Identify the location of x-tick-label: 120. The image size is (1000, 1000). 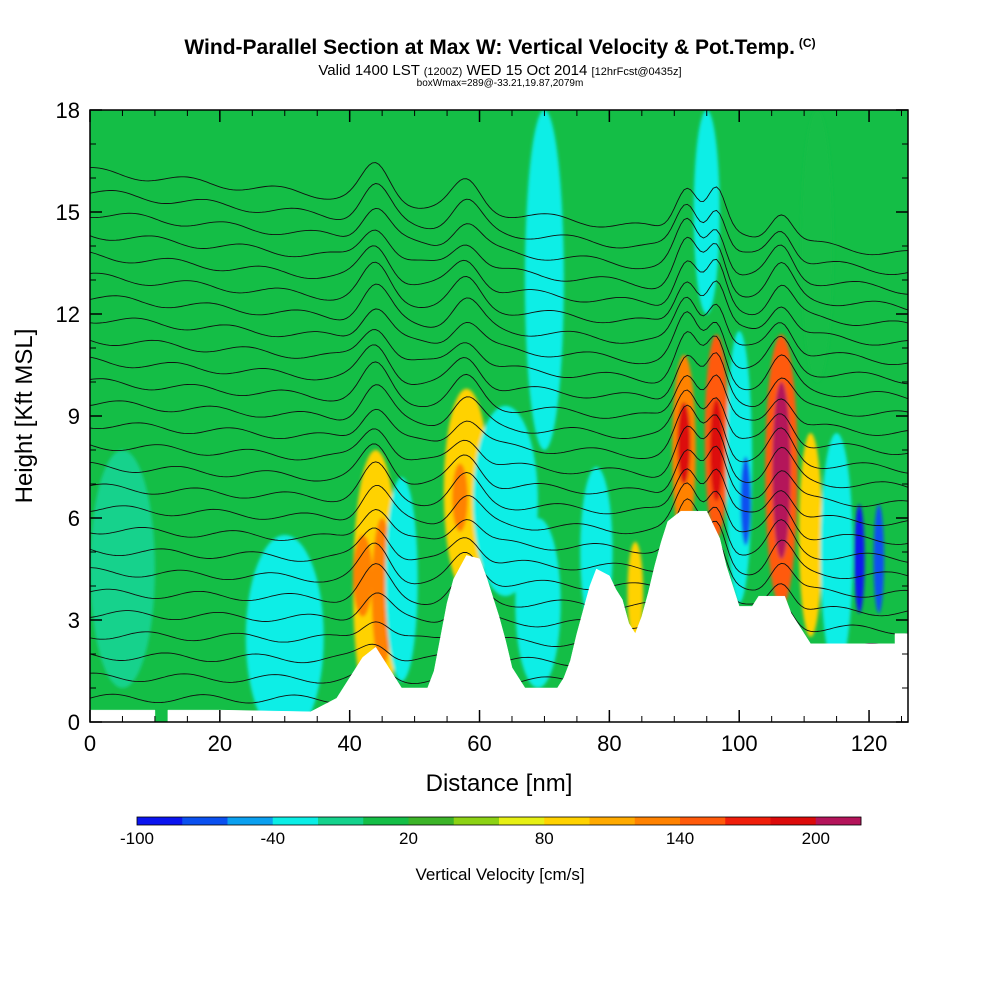
(869, 743).